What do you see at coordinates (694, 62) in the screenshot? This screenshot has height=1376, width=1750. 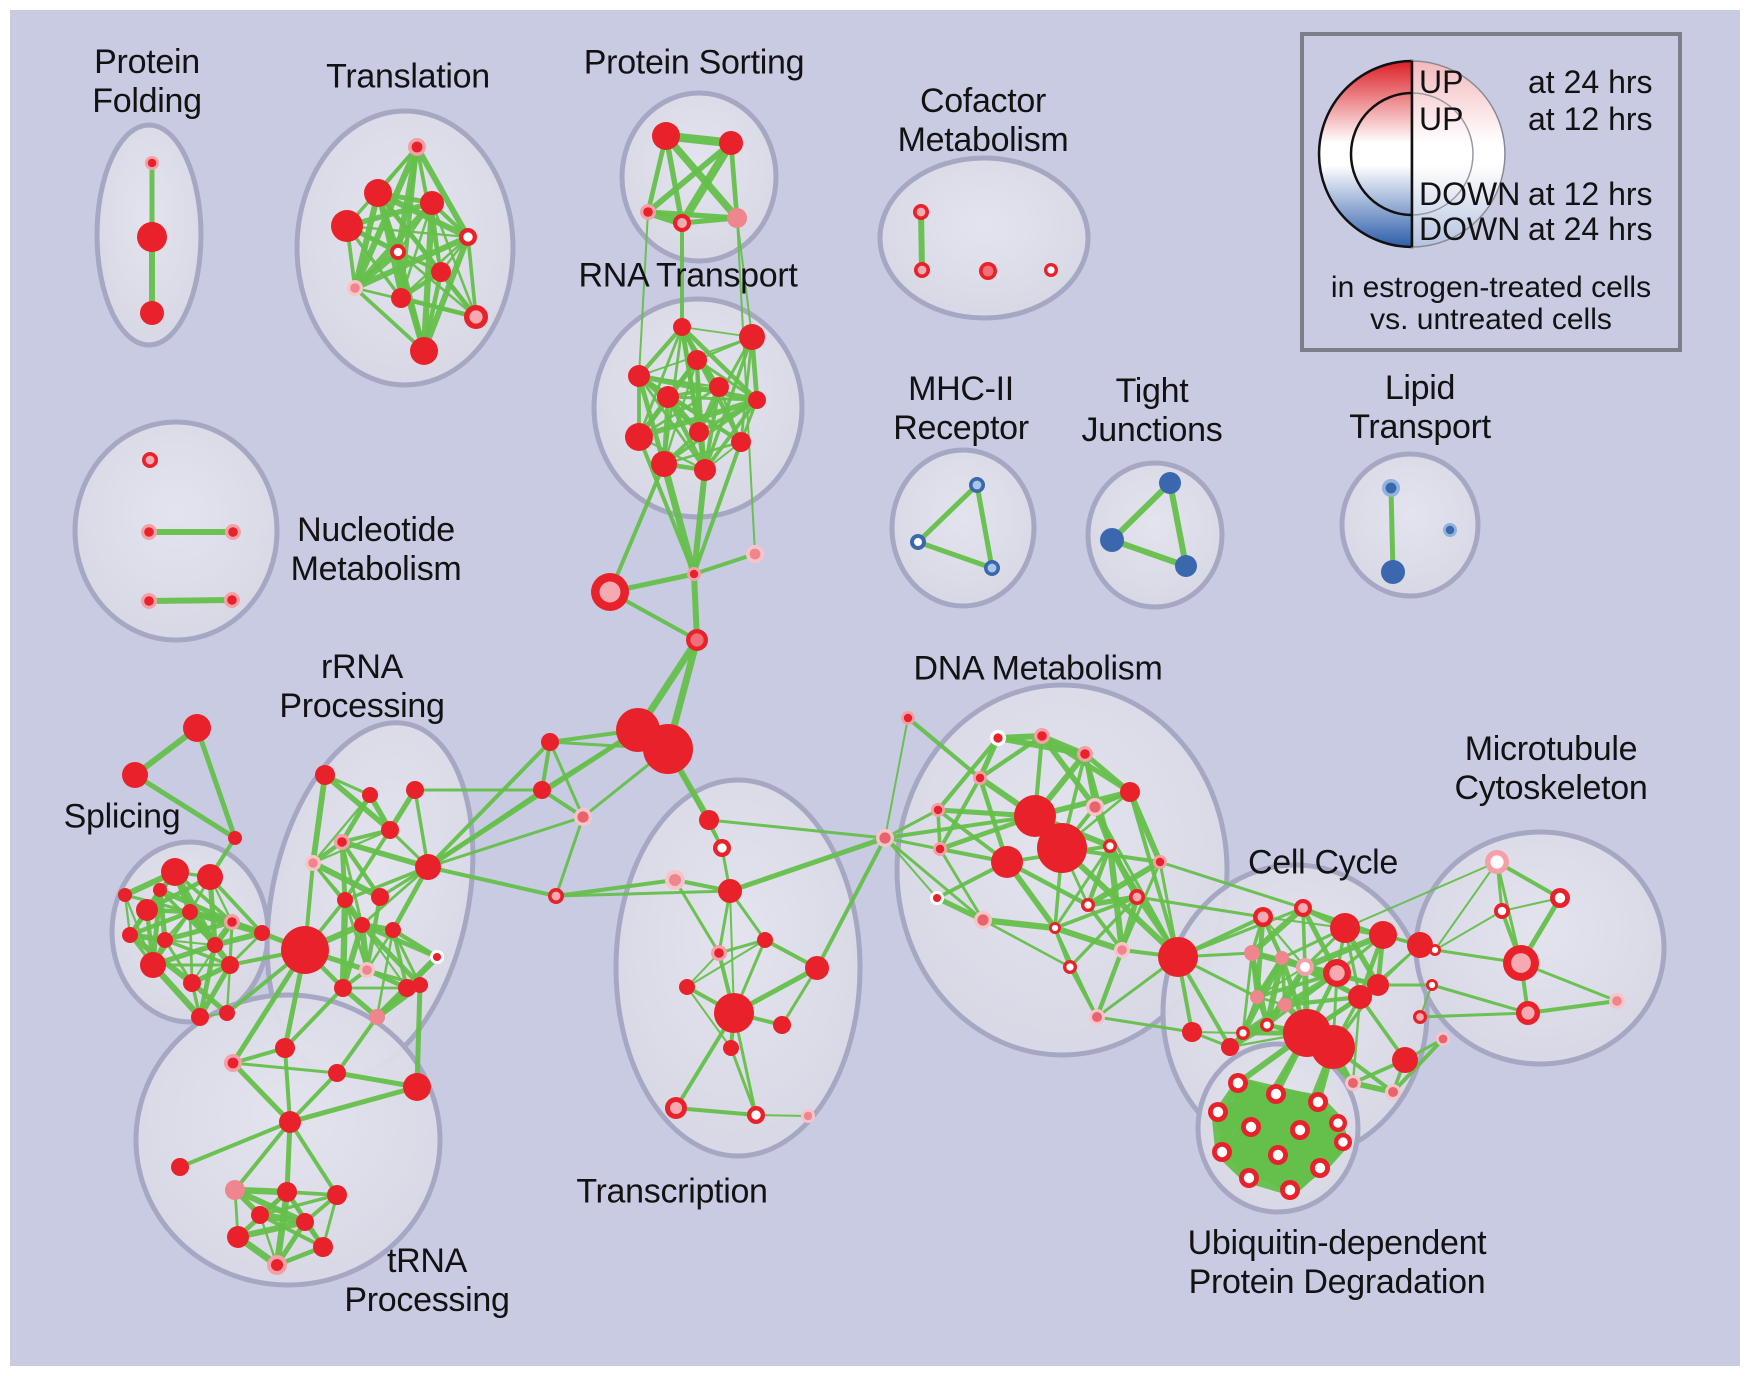 I see `cluster-label-protein-sorting: Protein Sorting` at bounding box center [694, 62].